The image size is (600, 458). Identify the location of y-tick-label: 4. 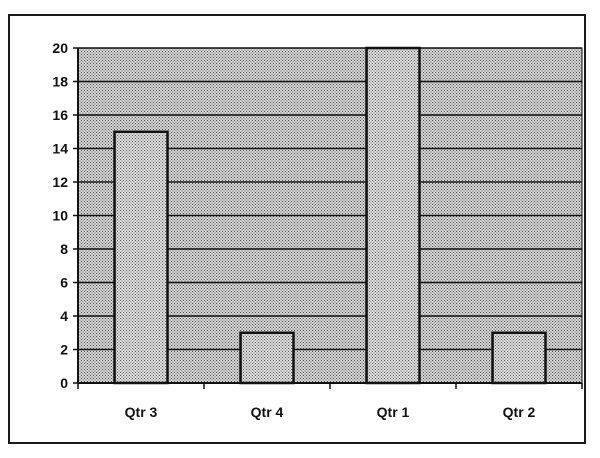
(64, 316).